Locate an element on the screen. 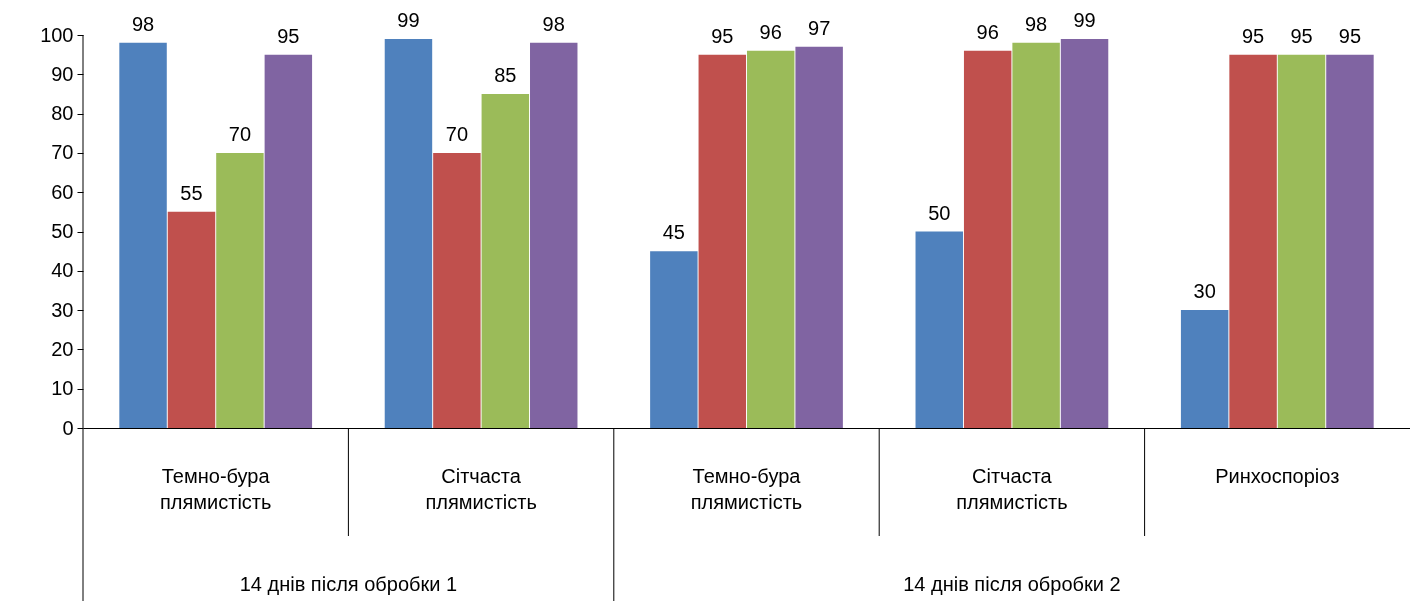 The height and width of the screenshot is (601, 1410). y-tick-label: 60 is located at coordinates (62, 191).